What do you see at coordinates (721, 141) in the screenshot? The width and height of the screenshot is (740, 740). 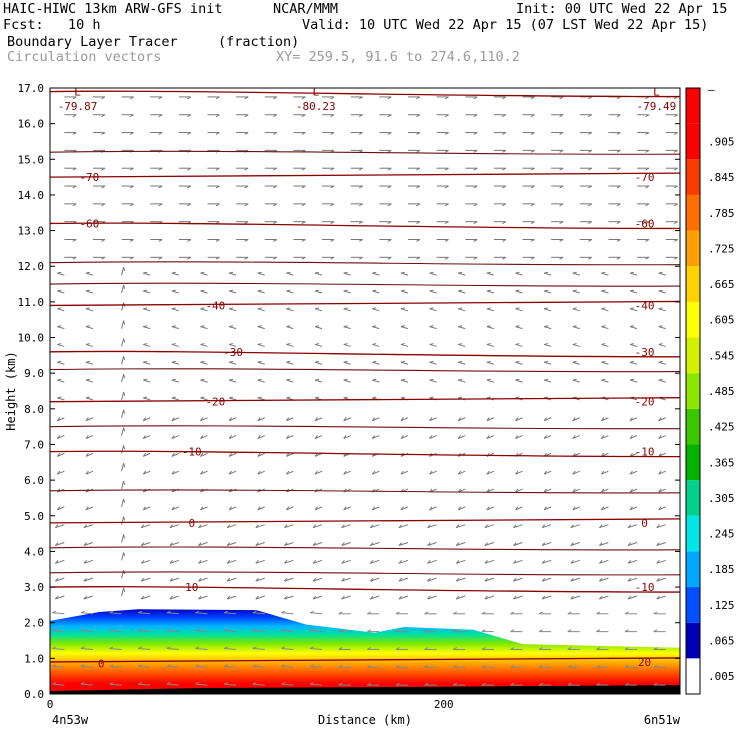 I see `colorbar-label: .905` at bounding box center [721, 141].